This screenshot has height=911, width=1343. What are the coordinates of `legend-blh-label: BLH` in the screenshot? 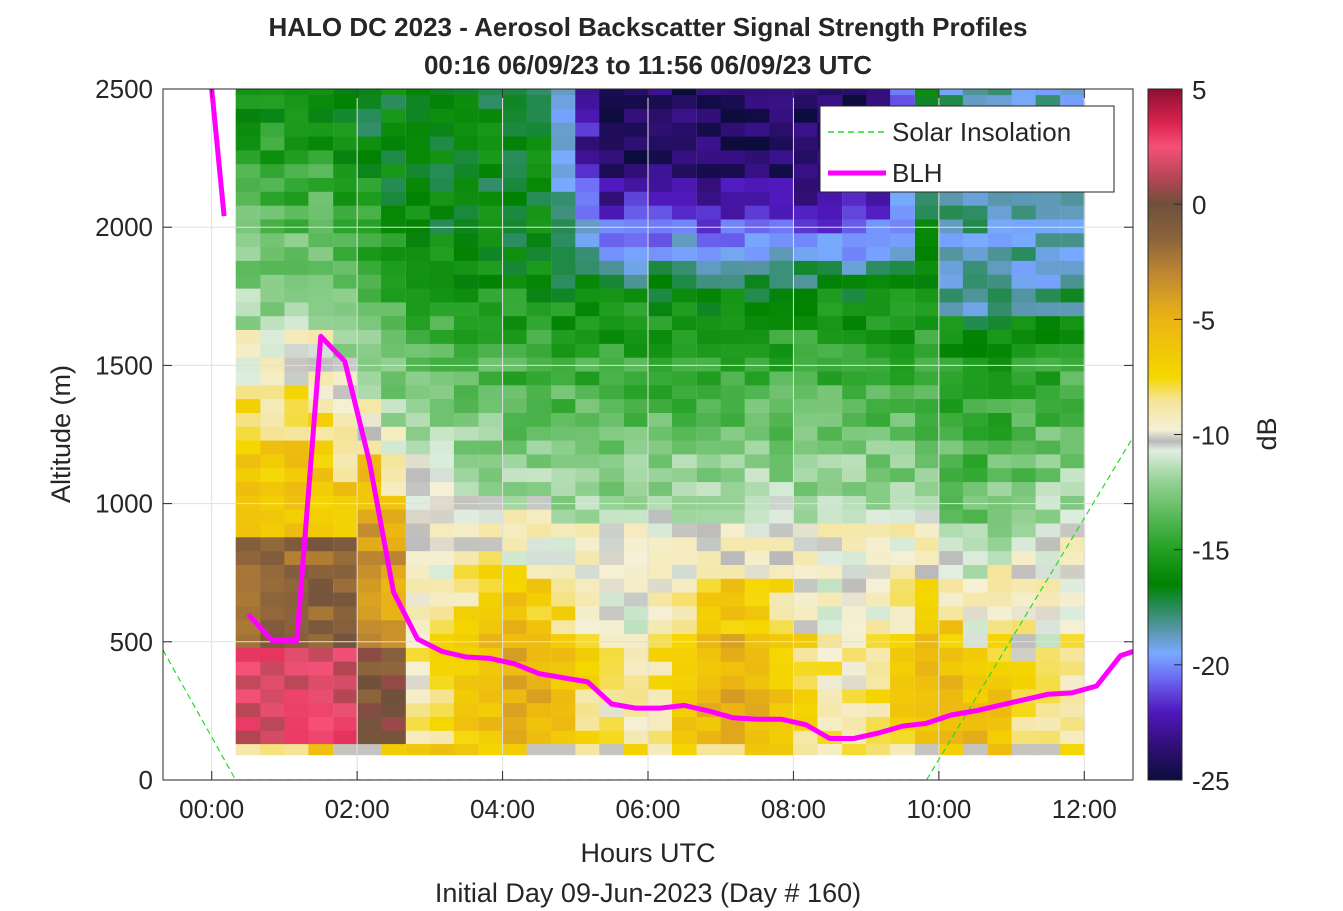 It's located at (917, 173).